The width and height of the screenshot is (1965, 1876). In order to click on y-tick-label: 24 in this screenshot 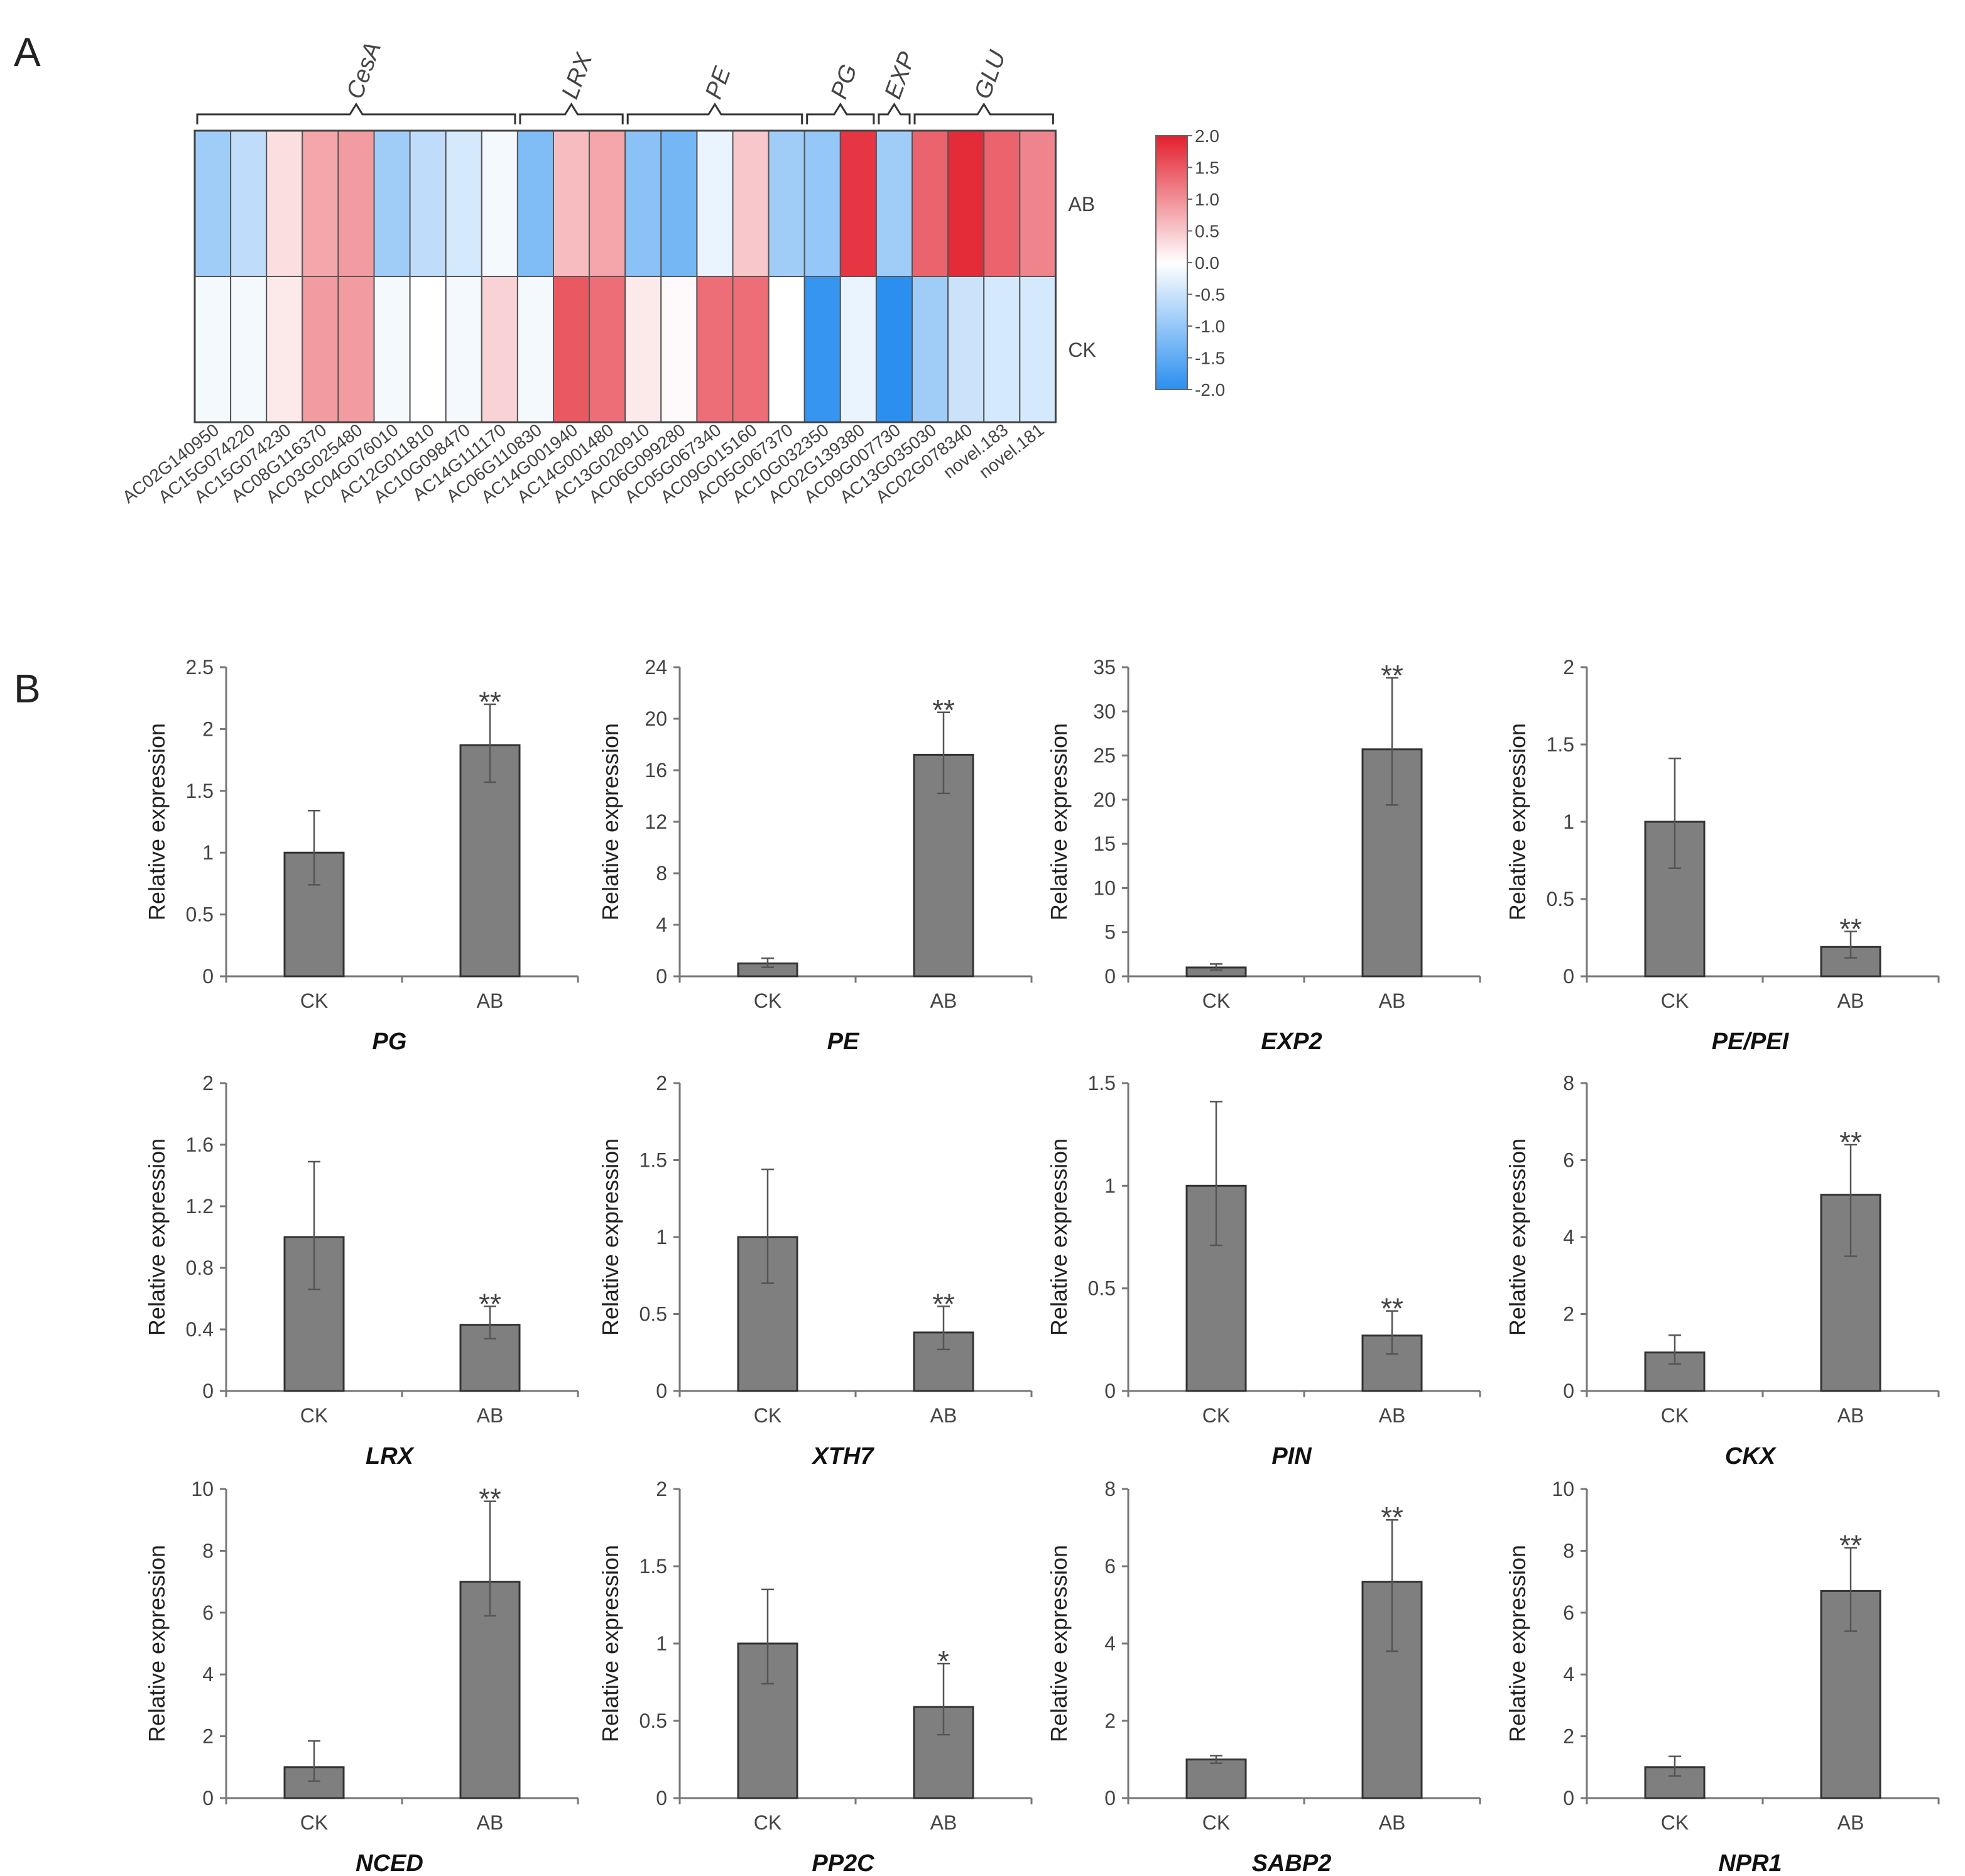, I will do `click(656, 667)`.